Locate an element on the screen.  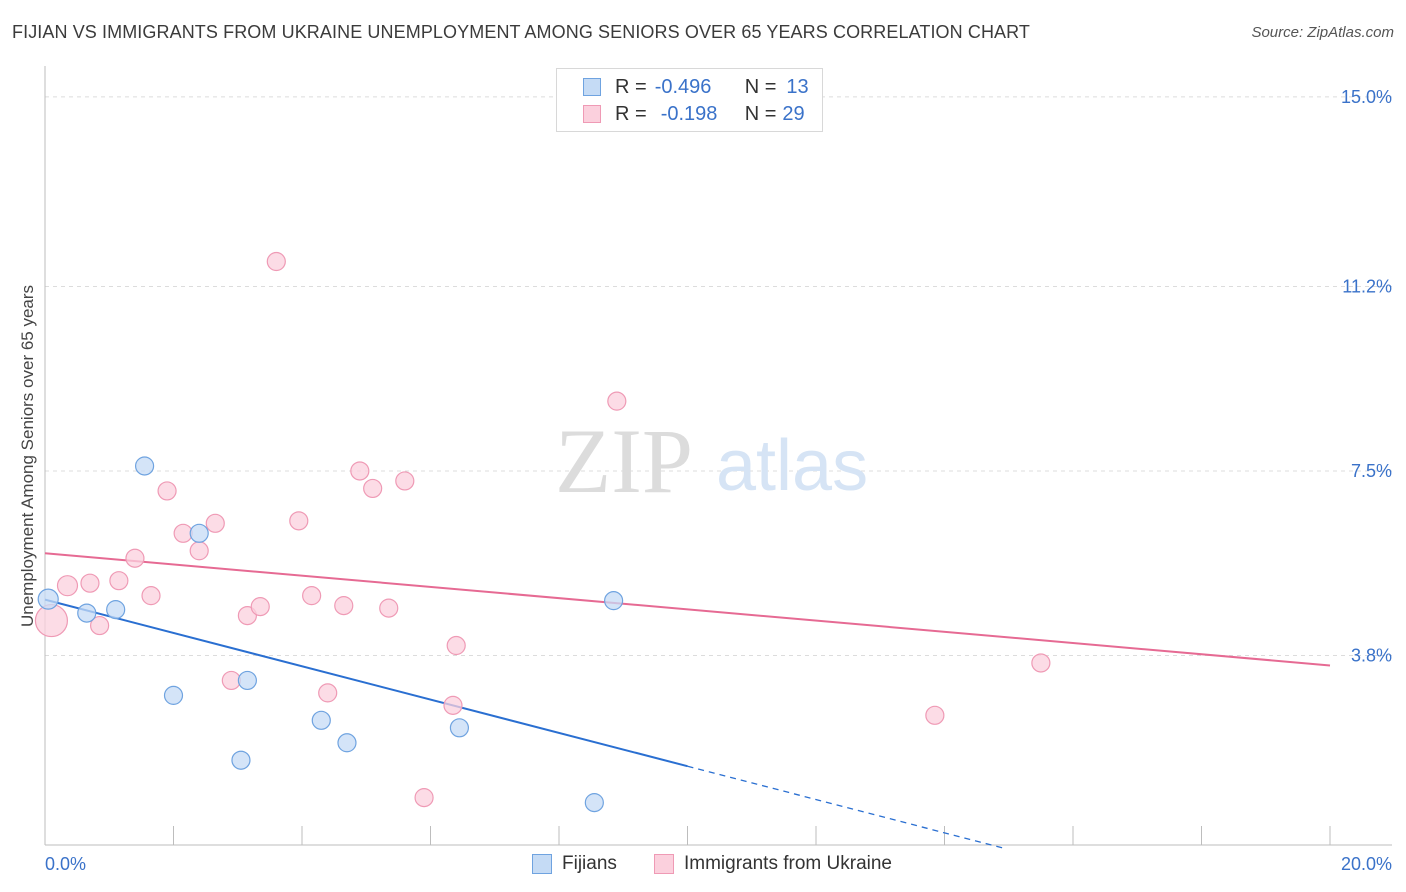
legend-item-ukraine: Immigrants from Ukraine is located at coordinates (773, 864).